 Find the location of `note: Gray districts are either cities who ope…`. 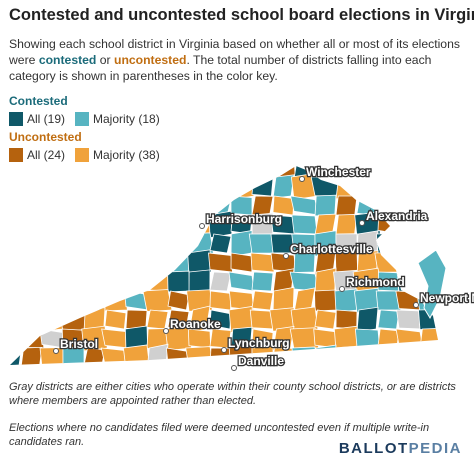

note: Gray districts are either cities who ope… is located at coordinates (232, 394).